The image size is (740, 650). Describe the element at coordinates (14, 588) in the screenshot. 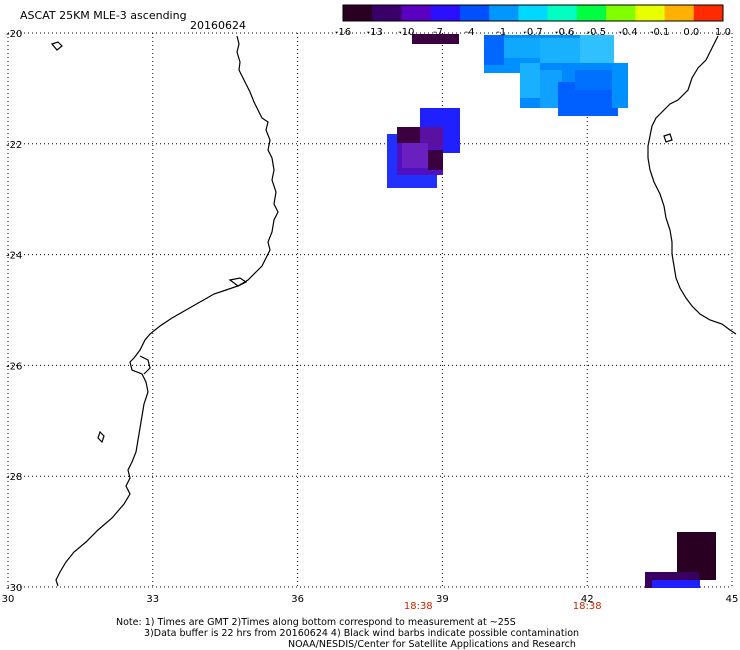

I see `y-tick-label: -30` at that location.